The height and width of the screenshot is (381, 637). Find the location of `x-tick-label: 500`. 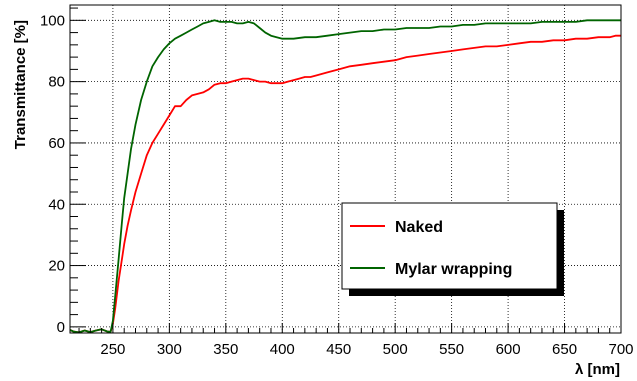

x-tick-label: 500 is located at coordinates (395, 349).